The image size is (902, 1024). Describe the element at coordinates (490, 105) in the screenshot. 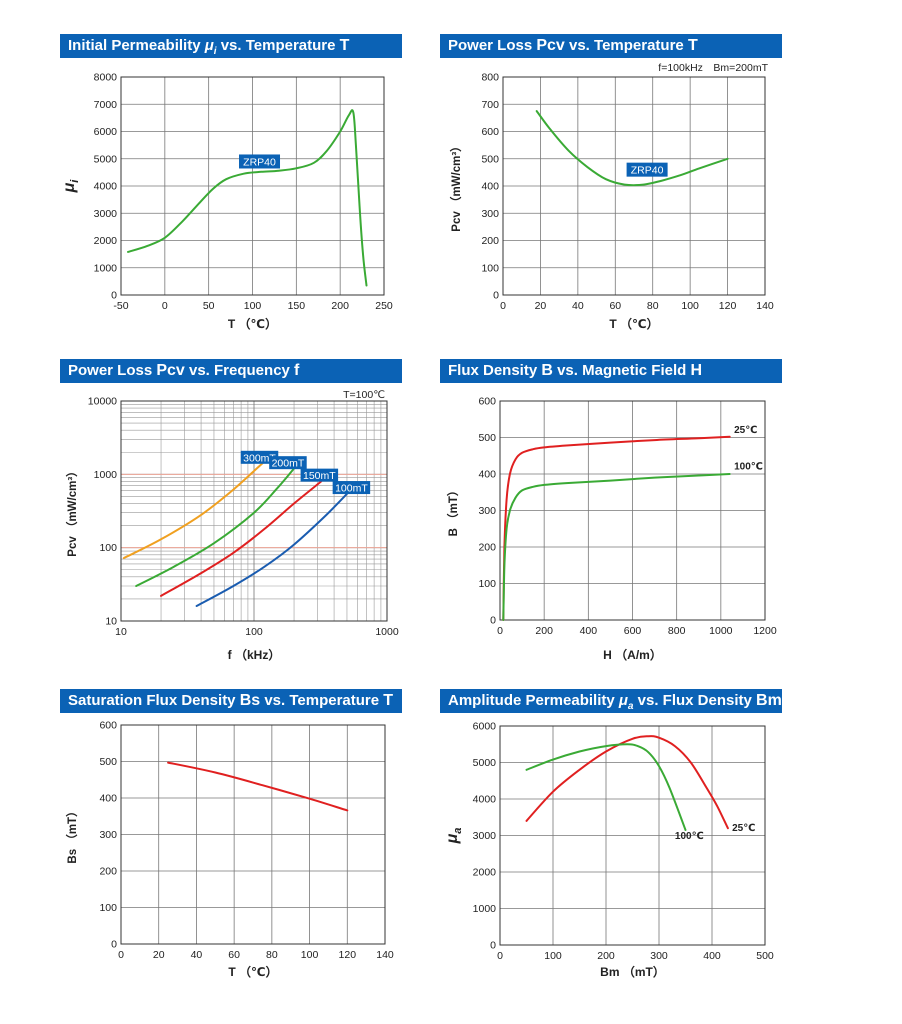

I see `y-tick-label: 700` at that location.